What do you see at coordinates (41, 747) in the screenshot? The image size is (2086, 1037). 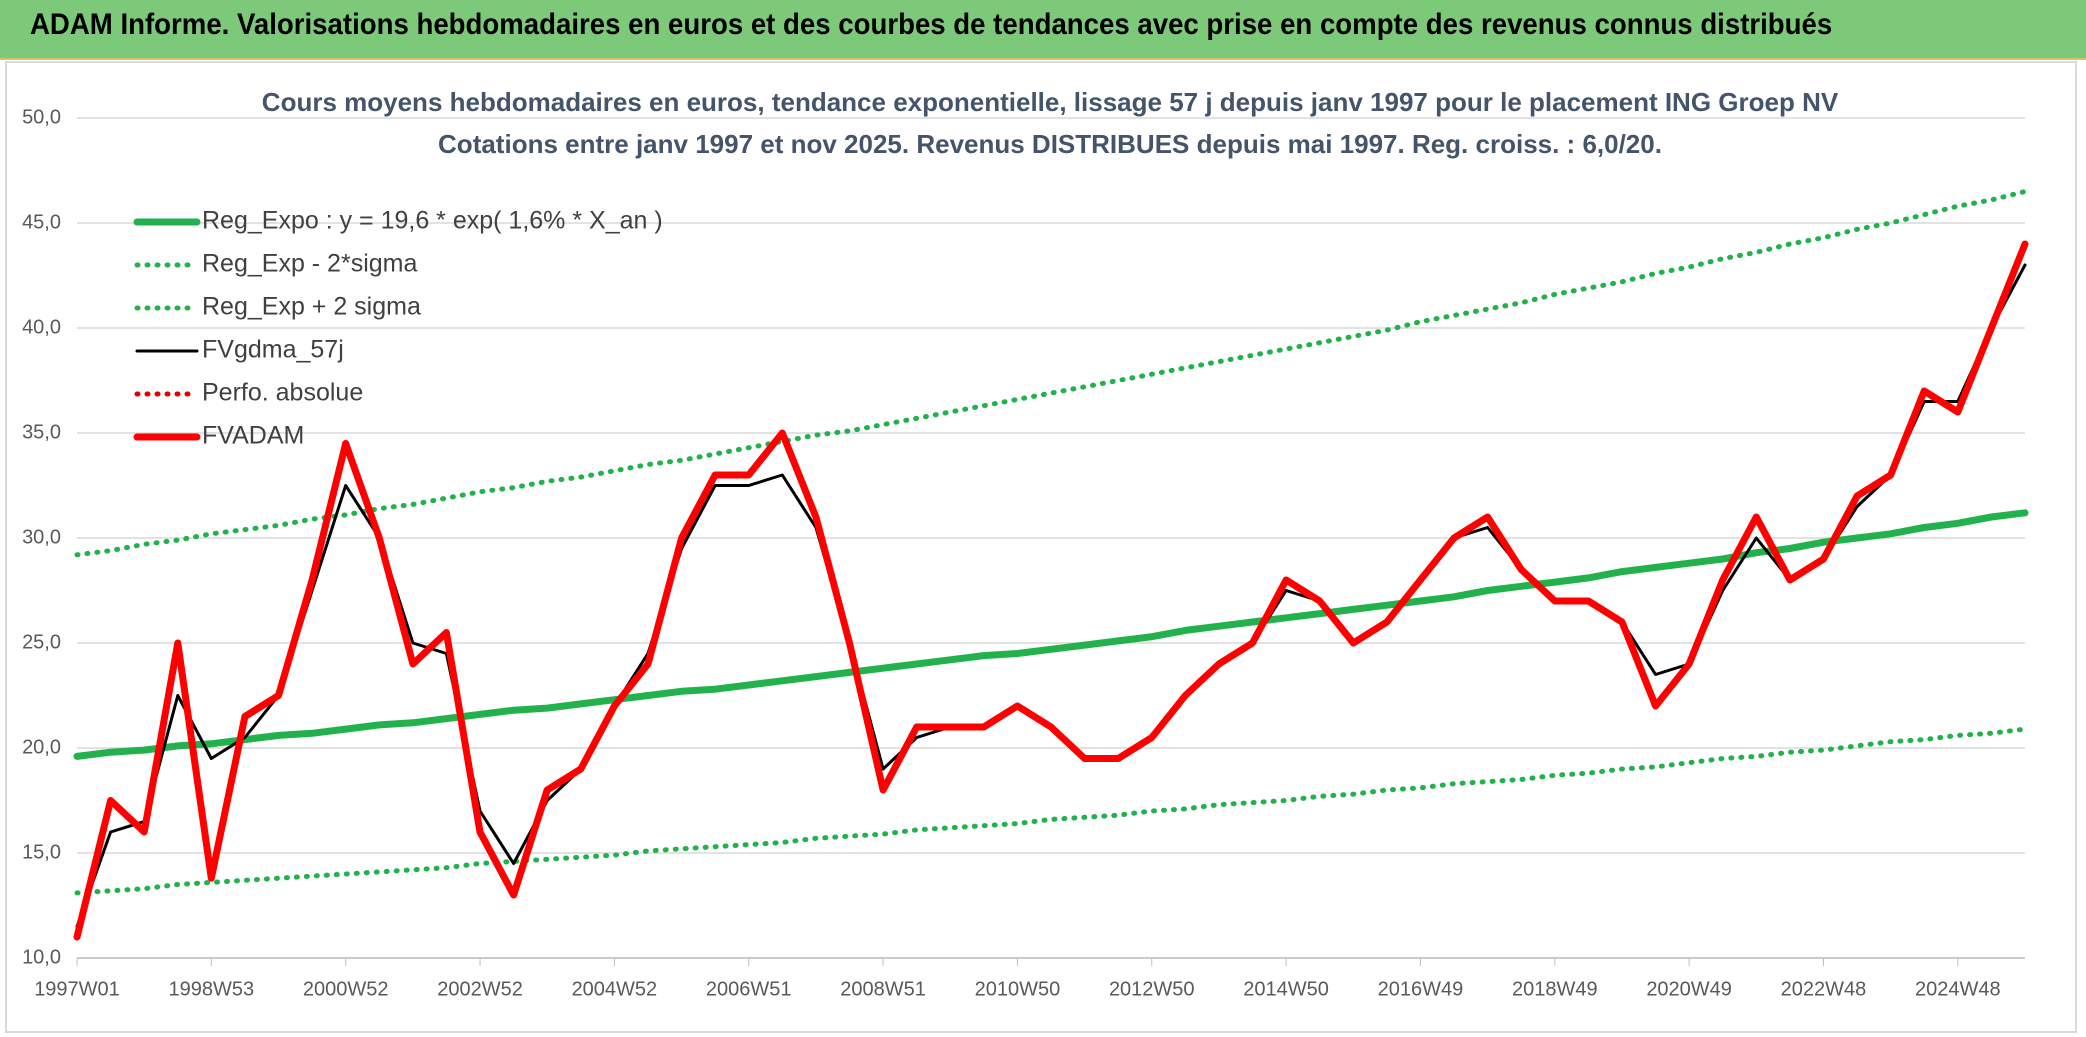 I see `y-tick-label: 20,0` at bounding box center [41, 747].